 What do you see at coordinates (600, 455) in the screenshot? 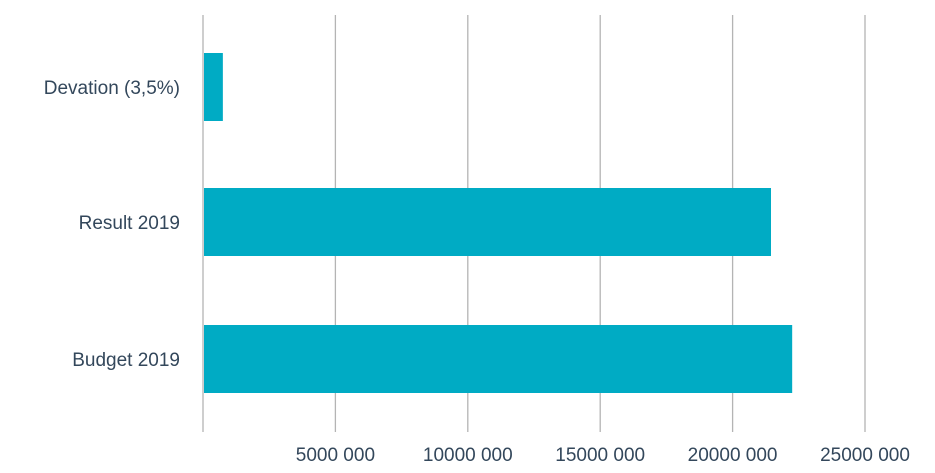
I see `x-tick-label-2: 15000 000` at bounding box center [600, 455].